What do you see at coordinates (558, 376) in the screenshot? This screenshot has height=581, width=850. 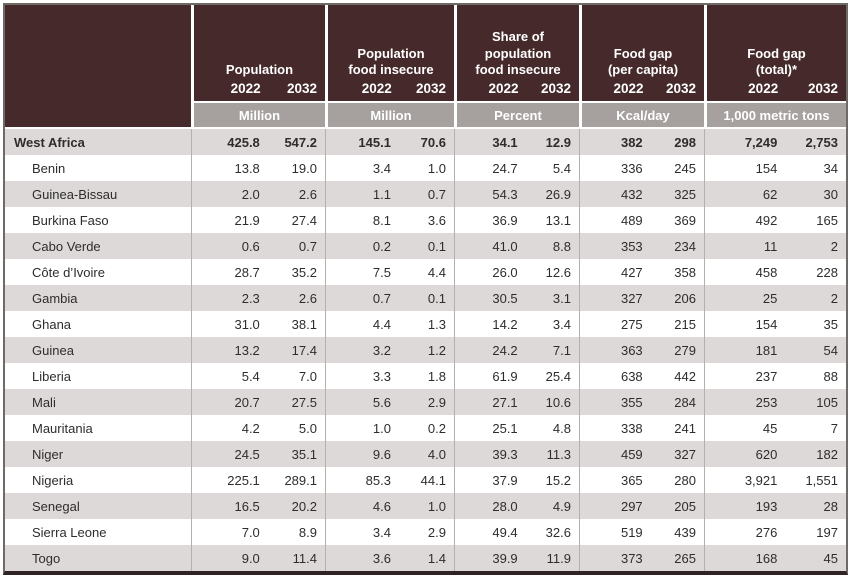 I see `value-cell: 25.4` at bounding box center [558, 376].